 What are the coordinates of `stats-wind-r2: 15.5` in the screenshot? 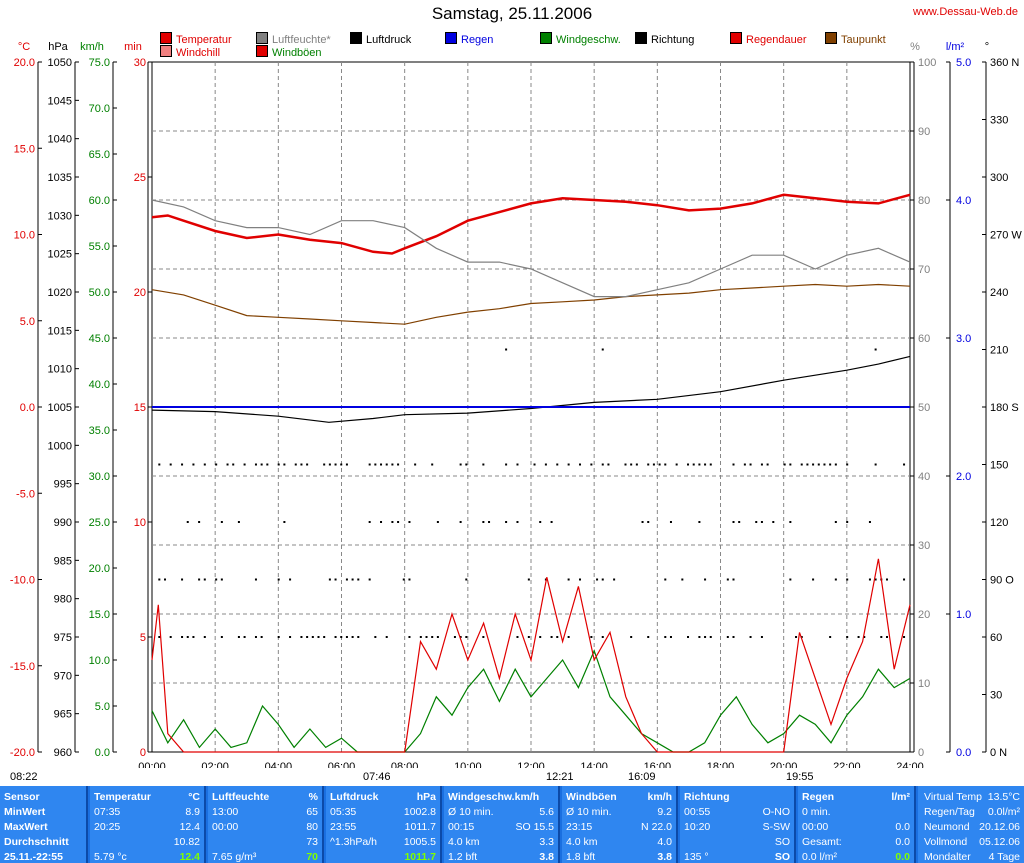 It's located at (543, 827).